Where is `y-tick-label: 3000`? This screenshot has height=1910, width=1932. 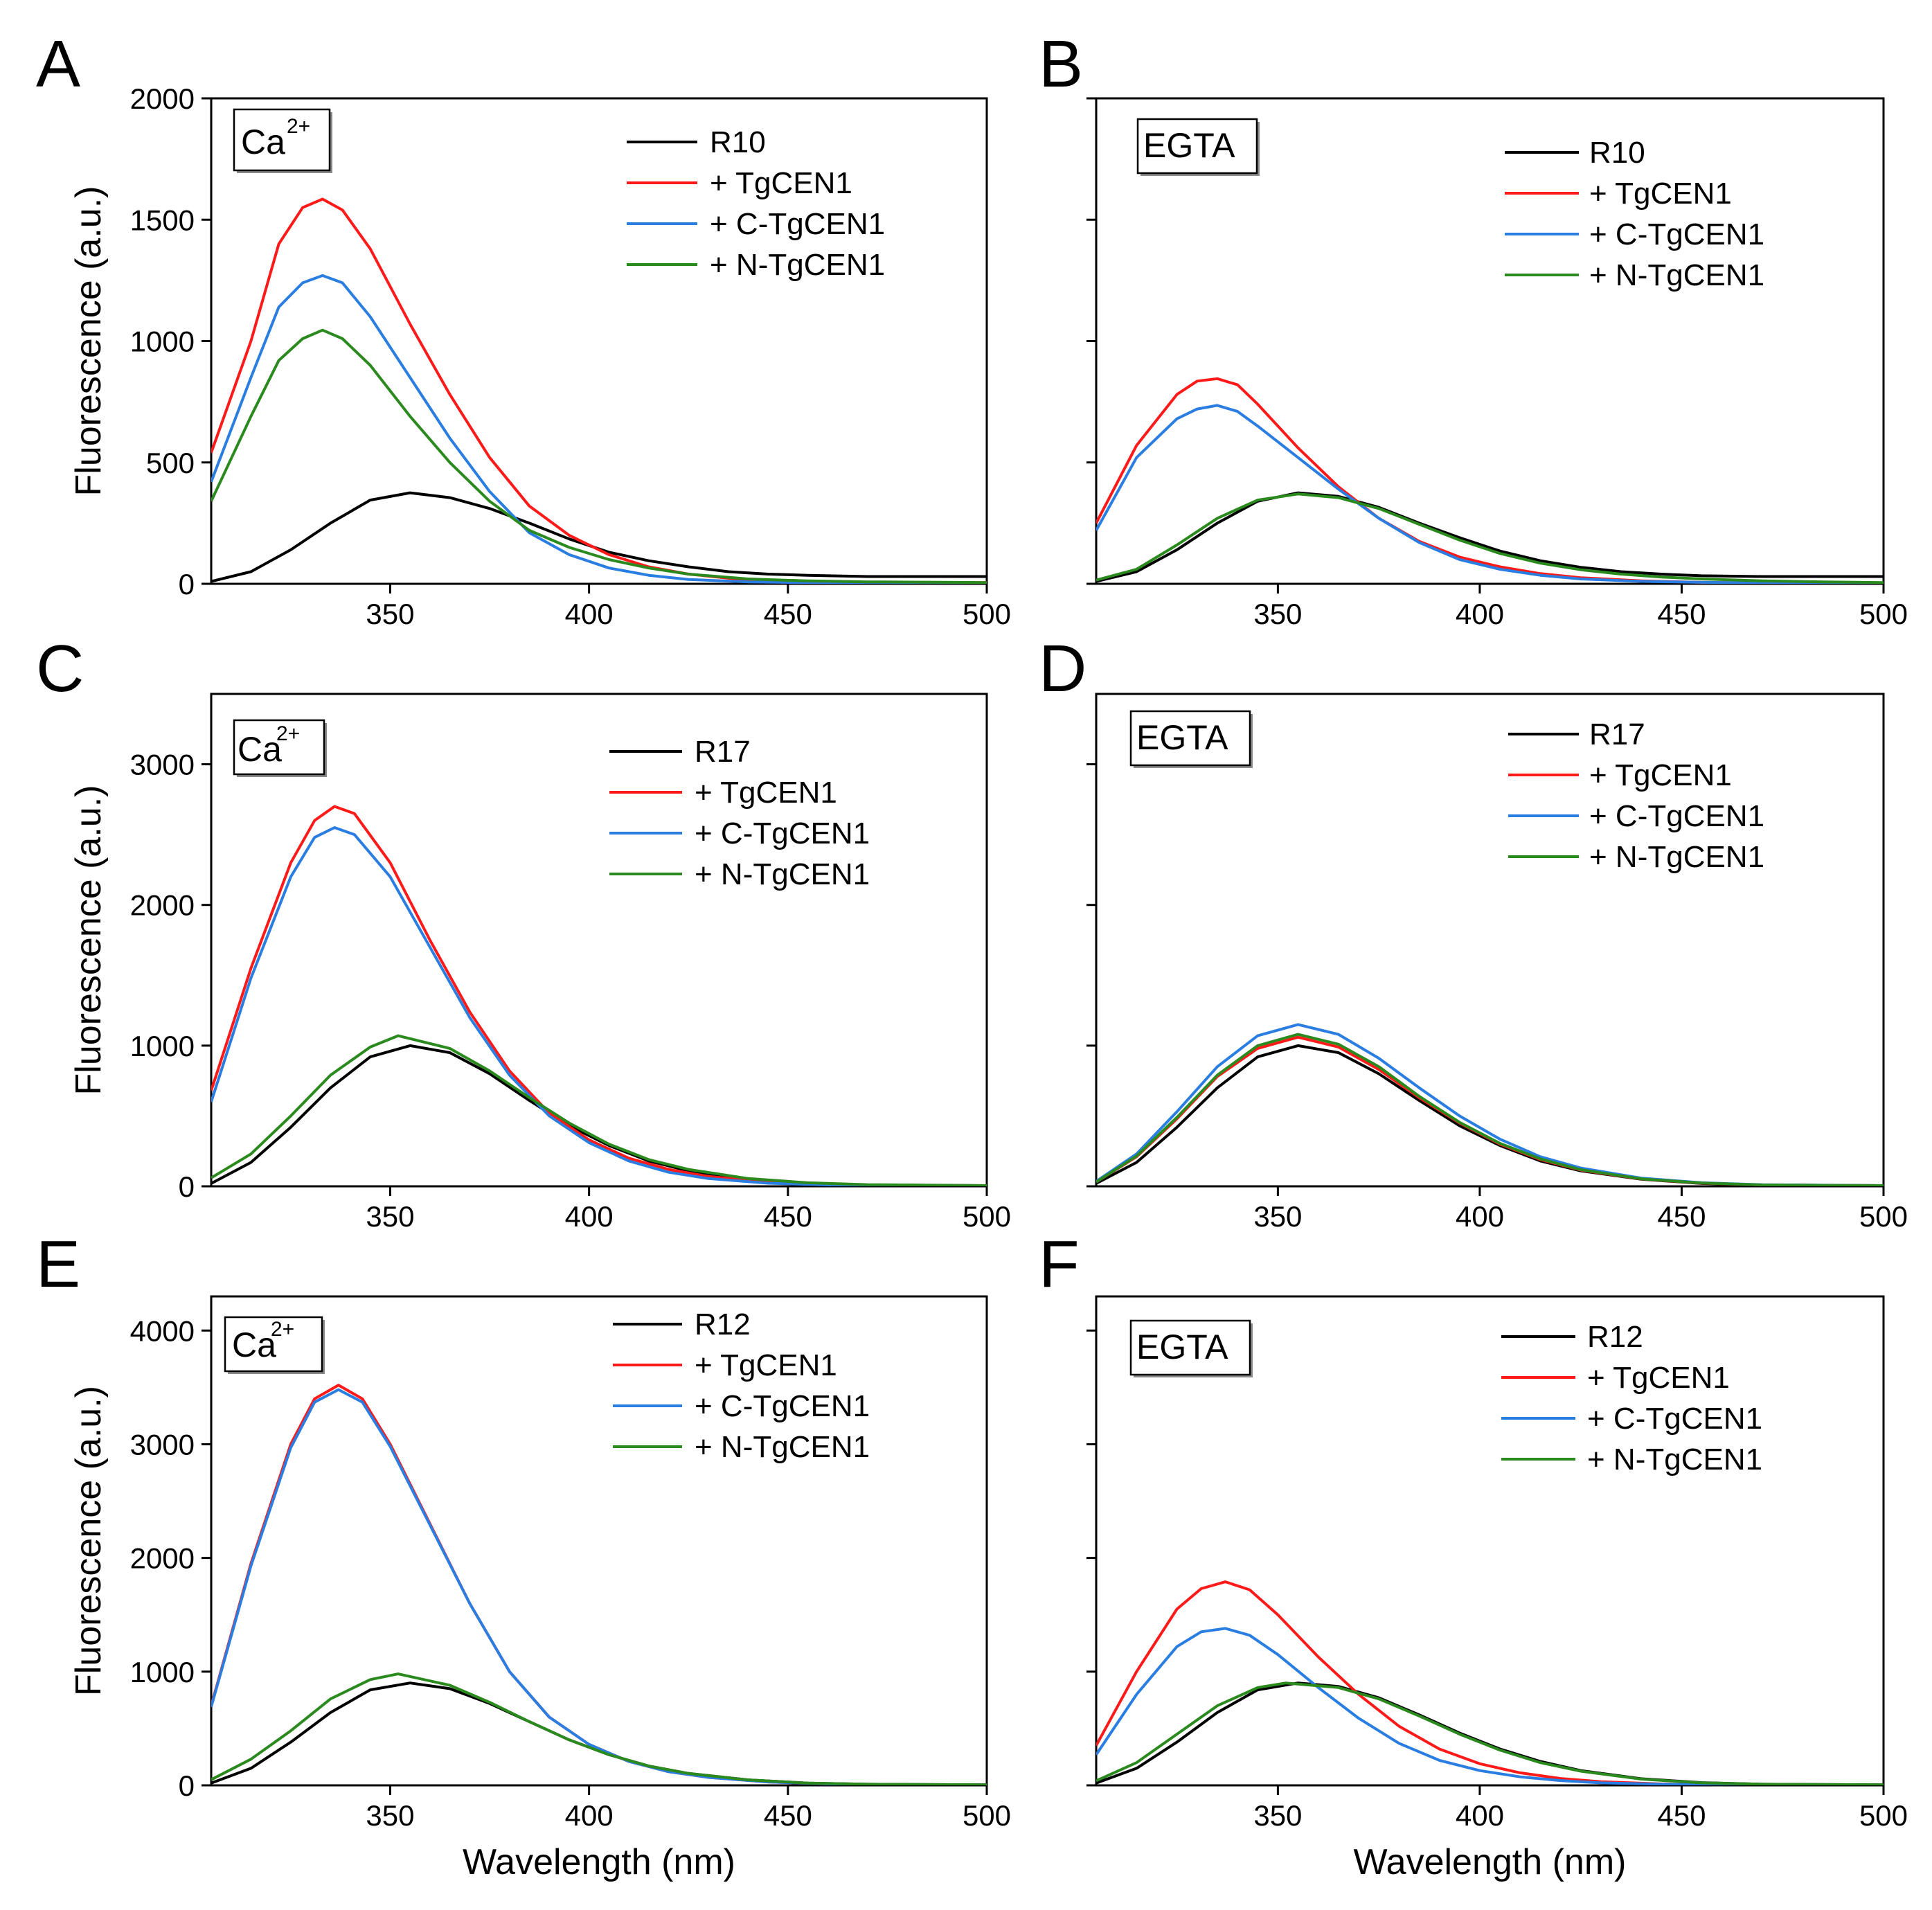
y-tick-label: 3000 is located at coordinates (163, 765).